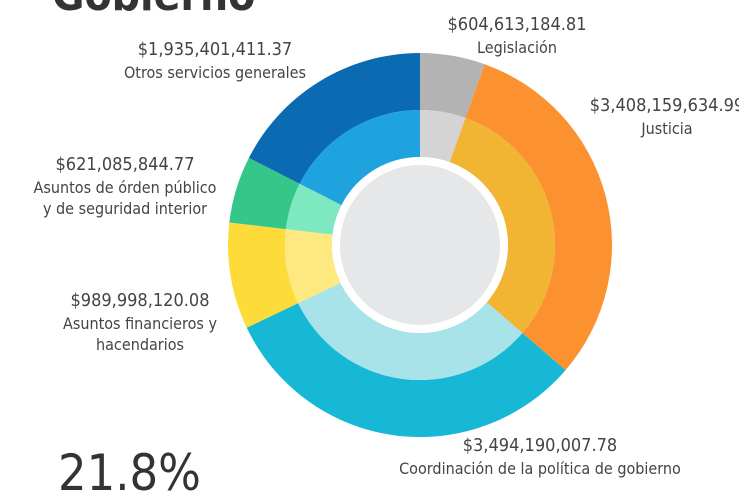  Describe the element at coordinates (124, 164) in the screenshot. I see `value-label: $621,085,844.77` at that location.